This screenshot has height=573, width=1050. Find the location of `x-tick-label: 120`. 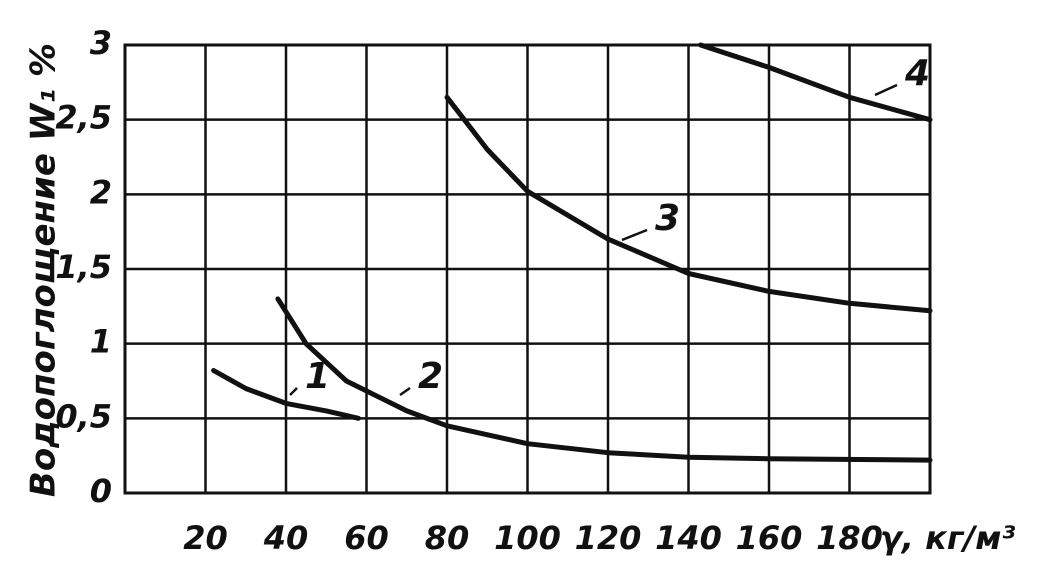

x-tick-label: 120 is located at coordinates (608, 538).